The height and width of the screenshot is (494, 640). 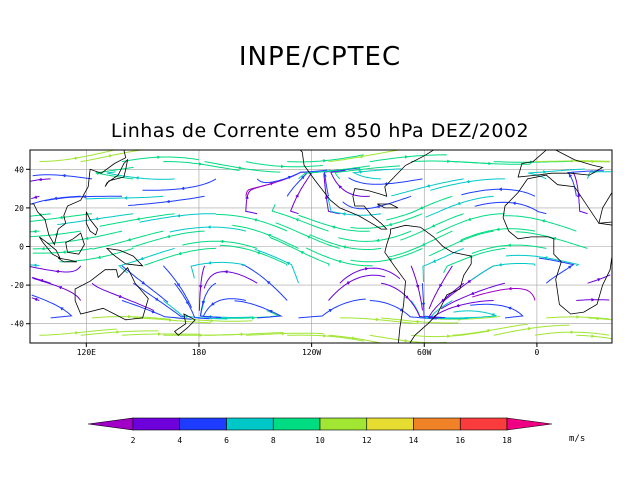 I want to click on y-tick-label: 20, so click(x=19, y=208).